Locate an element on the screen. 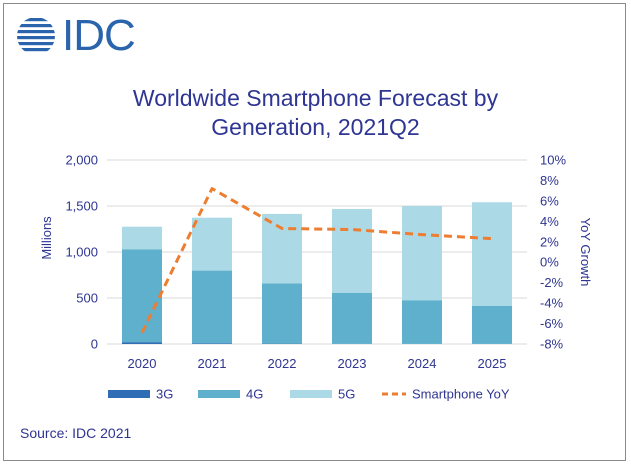 This screenshot has height=466, width=631. left-axis-ticks: 0 500 1,000 1,500 2,000 is located at coordinates (81, 252).